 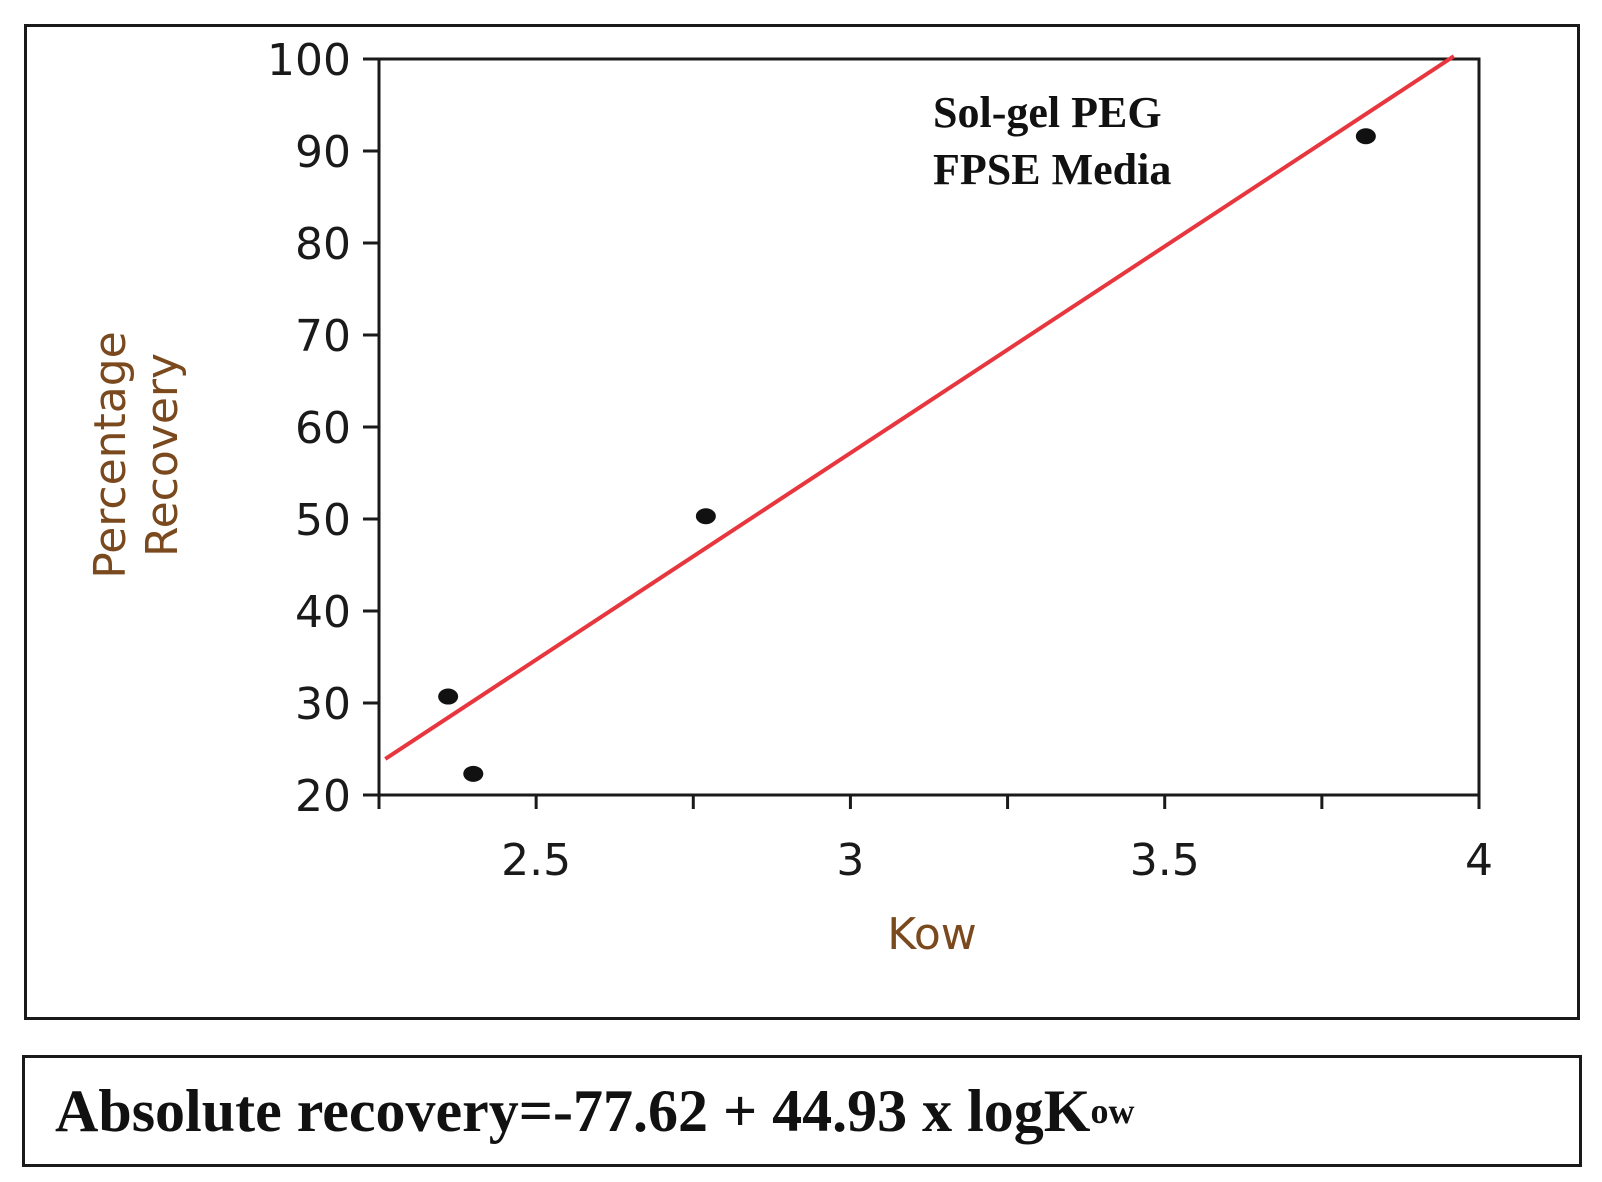 I want to click on y-tick-label: 40, so click(x=323, y=612).